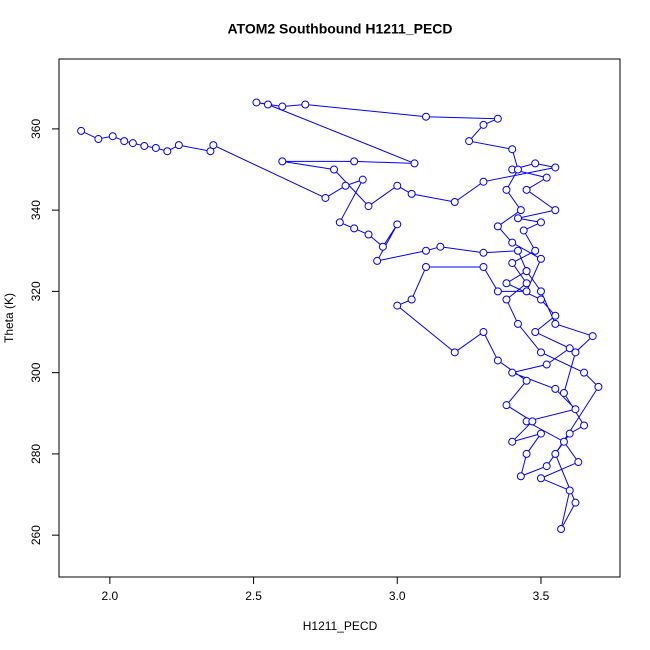 Image resolution: width=650 pixels, height=650 pixels. I want to click on y-tick-label: 260, so click(36, 535).